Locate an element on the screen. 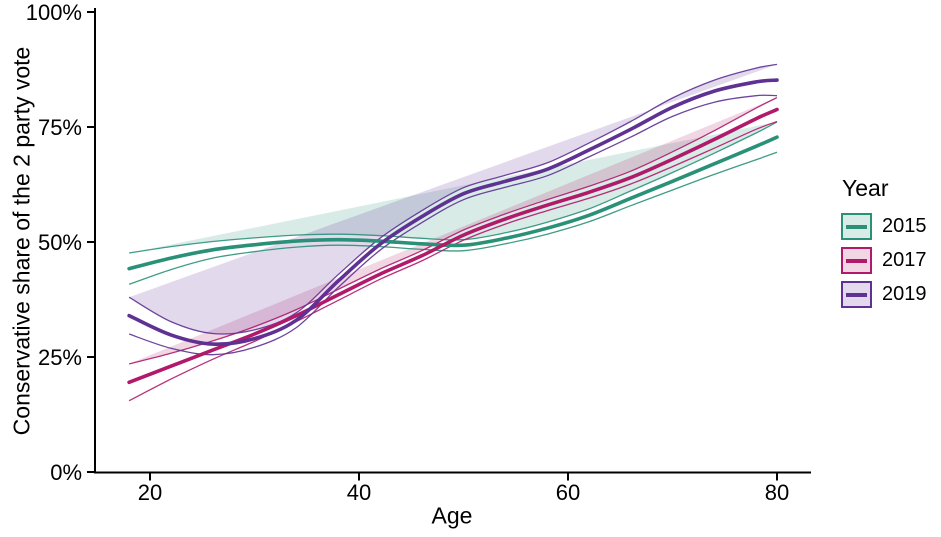 The width and height of the screenshot is (941, 537). legend-label-2019: 2019 is located at coordinates (904, 294).